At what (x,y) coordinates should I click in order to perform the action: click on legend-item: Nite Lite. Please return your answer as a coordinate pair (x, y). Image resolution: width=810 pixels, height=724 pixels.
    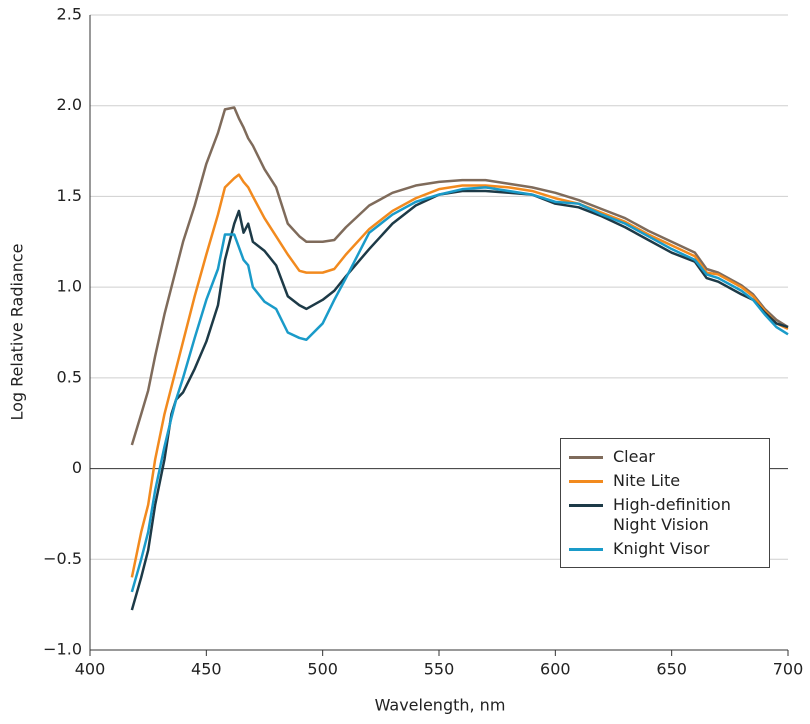
    Looking at the image, I should click on (665, 481).